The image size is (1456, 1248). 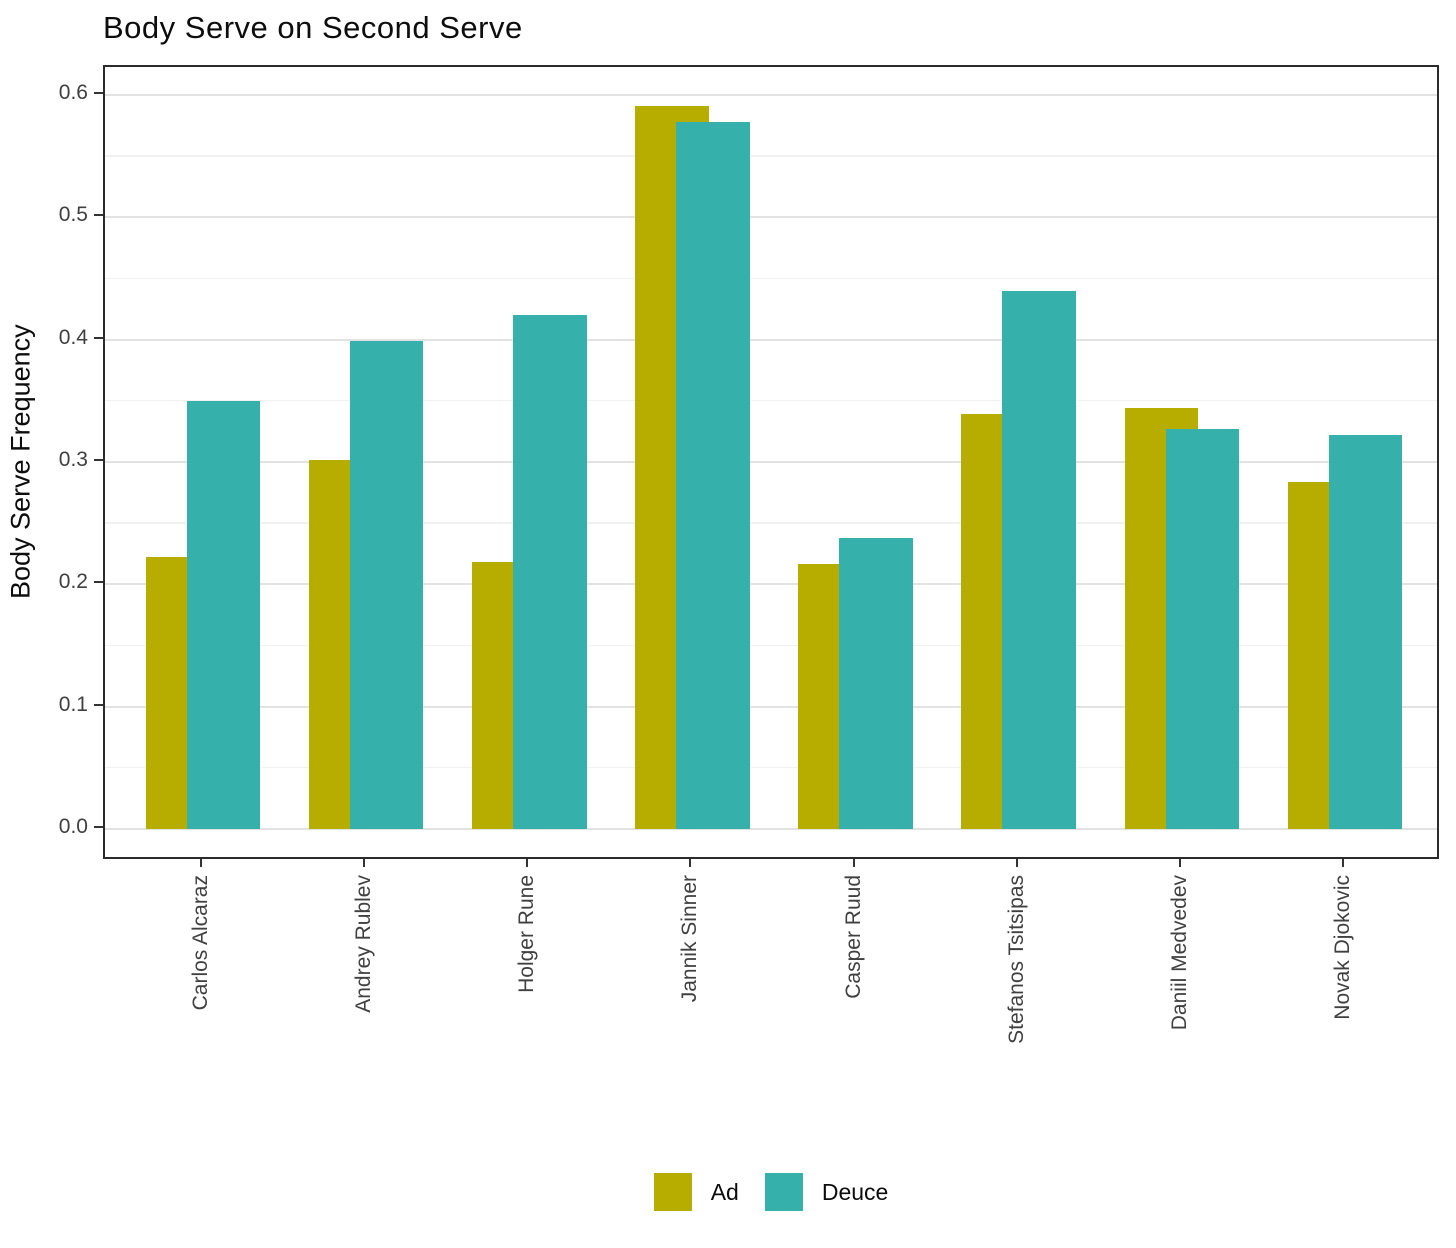 I want to click on x-axis-label-carlos-alcaraz: Carlos Alcaraz, so click(x=200, y=943).